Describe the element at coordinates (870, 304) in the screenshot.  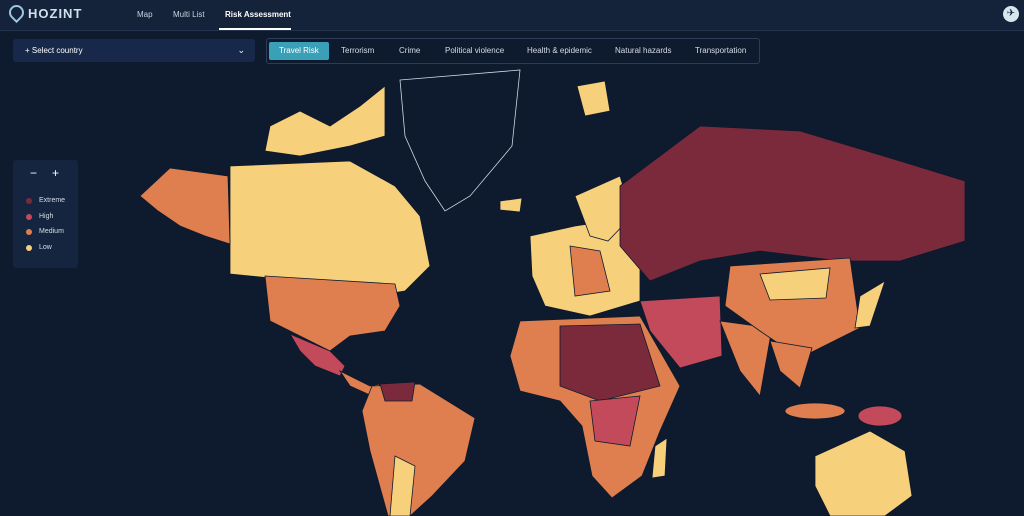
I see `japan` at that location.